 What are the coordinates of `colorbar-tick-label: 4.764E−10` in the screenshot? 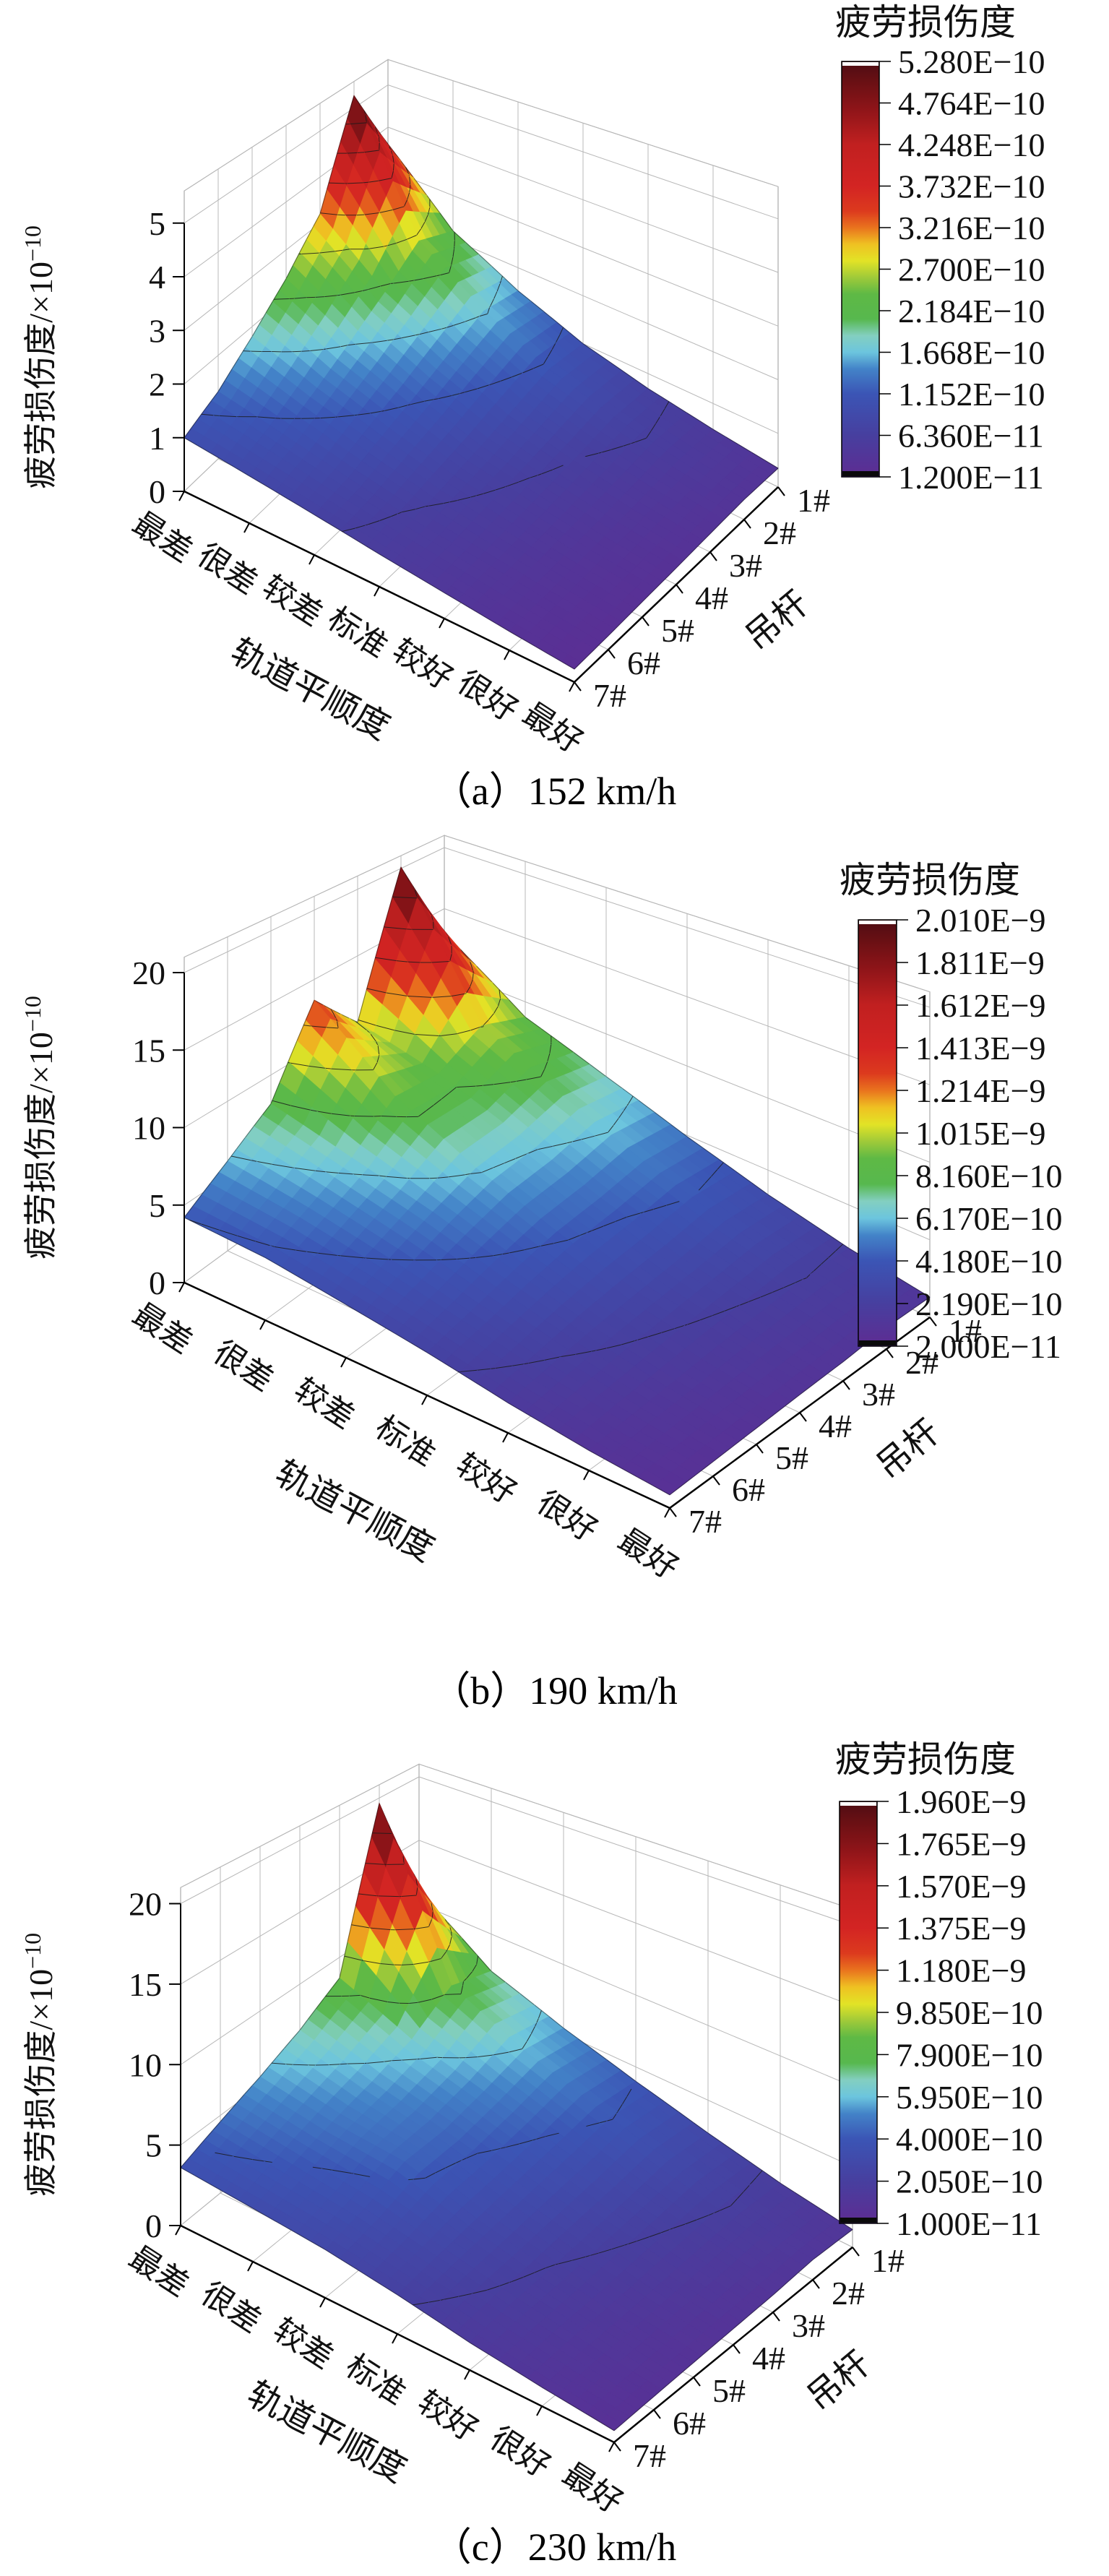 It's located at (971, 103).